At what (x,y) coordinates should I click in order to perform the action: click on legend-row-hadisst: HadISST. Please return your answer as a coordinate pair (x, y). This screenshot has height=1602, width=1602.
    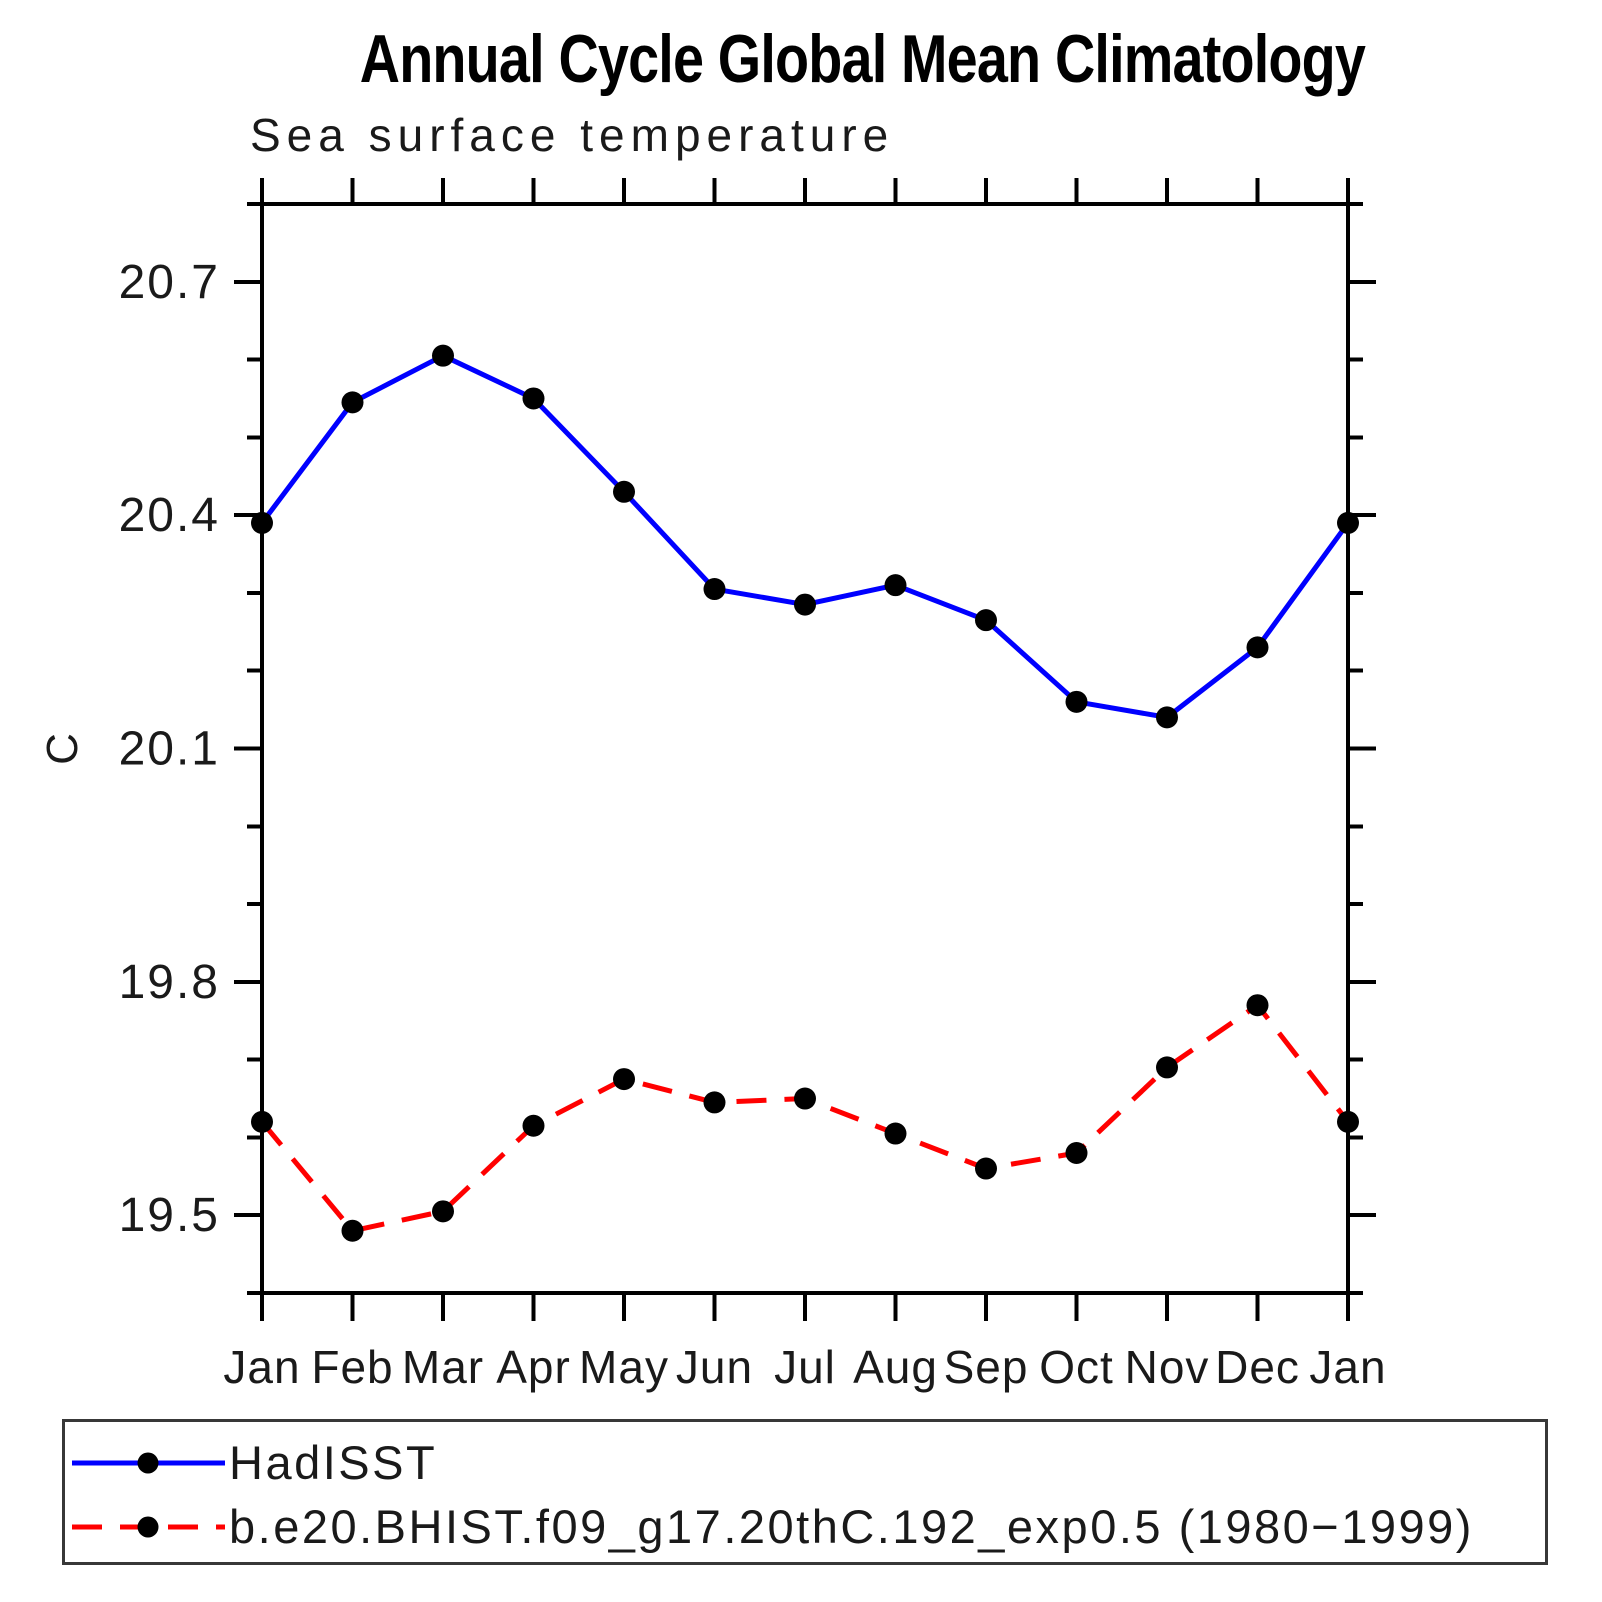
    Looking at the image, I should click on (253, 1462).